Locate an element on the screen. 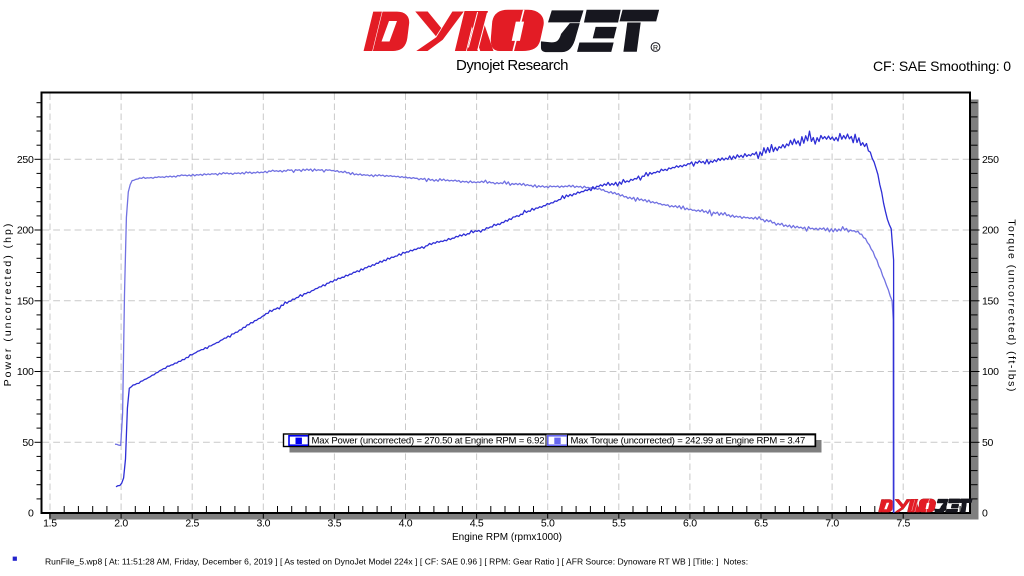 The height and width of the screenshot is (576, 1024). svg-text: Engine RPM (rpmx1000) is located at coordinates (507, 537).